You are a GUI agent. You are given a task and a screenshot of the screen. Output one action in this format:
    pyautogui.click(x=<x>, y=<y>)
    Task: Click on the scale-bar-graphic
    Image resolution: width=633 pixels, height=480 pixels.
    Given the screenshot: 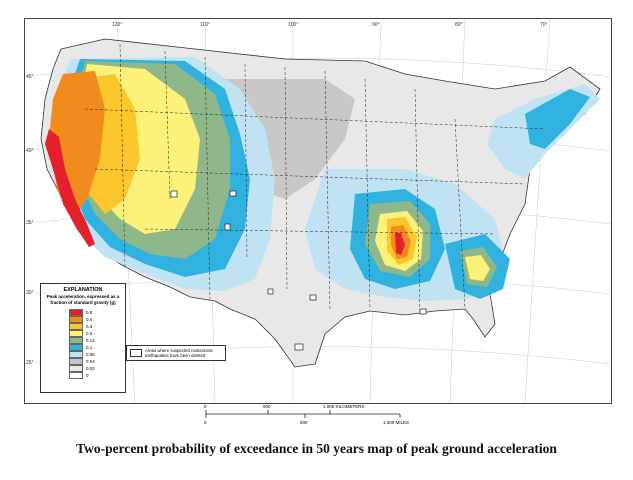 What is the action you would take?
    pyautogui.click(x=303, y=414)
    